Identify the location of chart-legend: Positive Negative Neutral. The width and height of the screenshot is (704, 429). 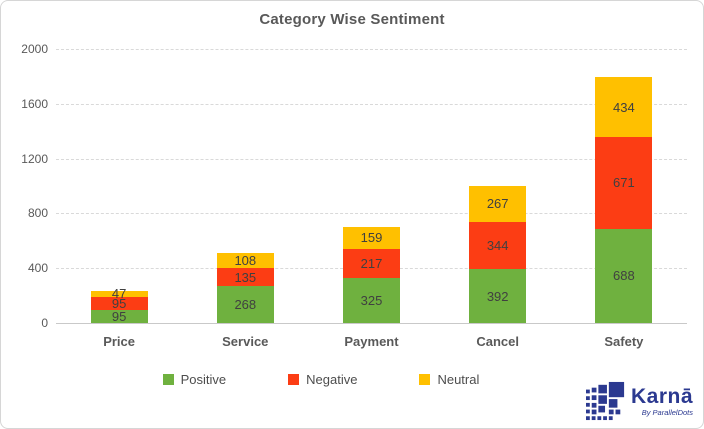
(321, 379).